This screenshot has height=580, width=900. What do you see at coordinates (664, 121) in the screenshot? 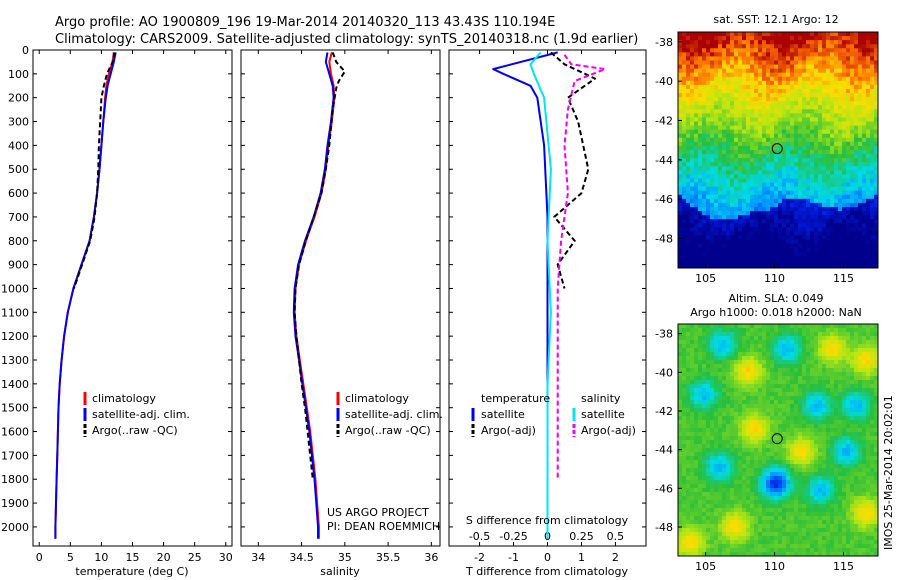
I see `y-tick-label: -42` at bounding box center [664, 121].